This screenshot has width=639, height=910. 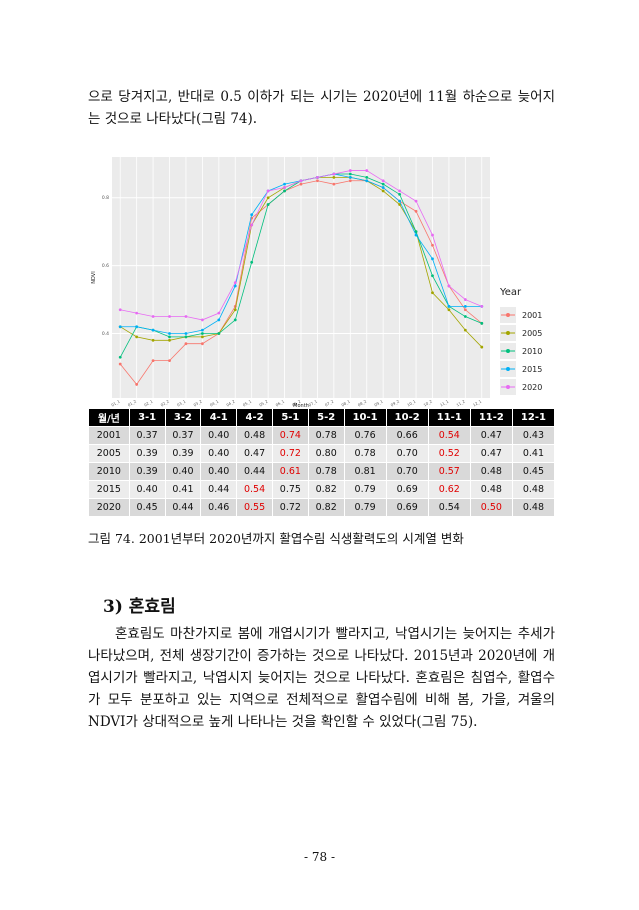 What do you see at coordinates (326, 453) in the screenshot?
I see `table-cell: 0.80` at bounding box center [326, 453].